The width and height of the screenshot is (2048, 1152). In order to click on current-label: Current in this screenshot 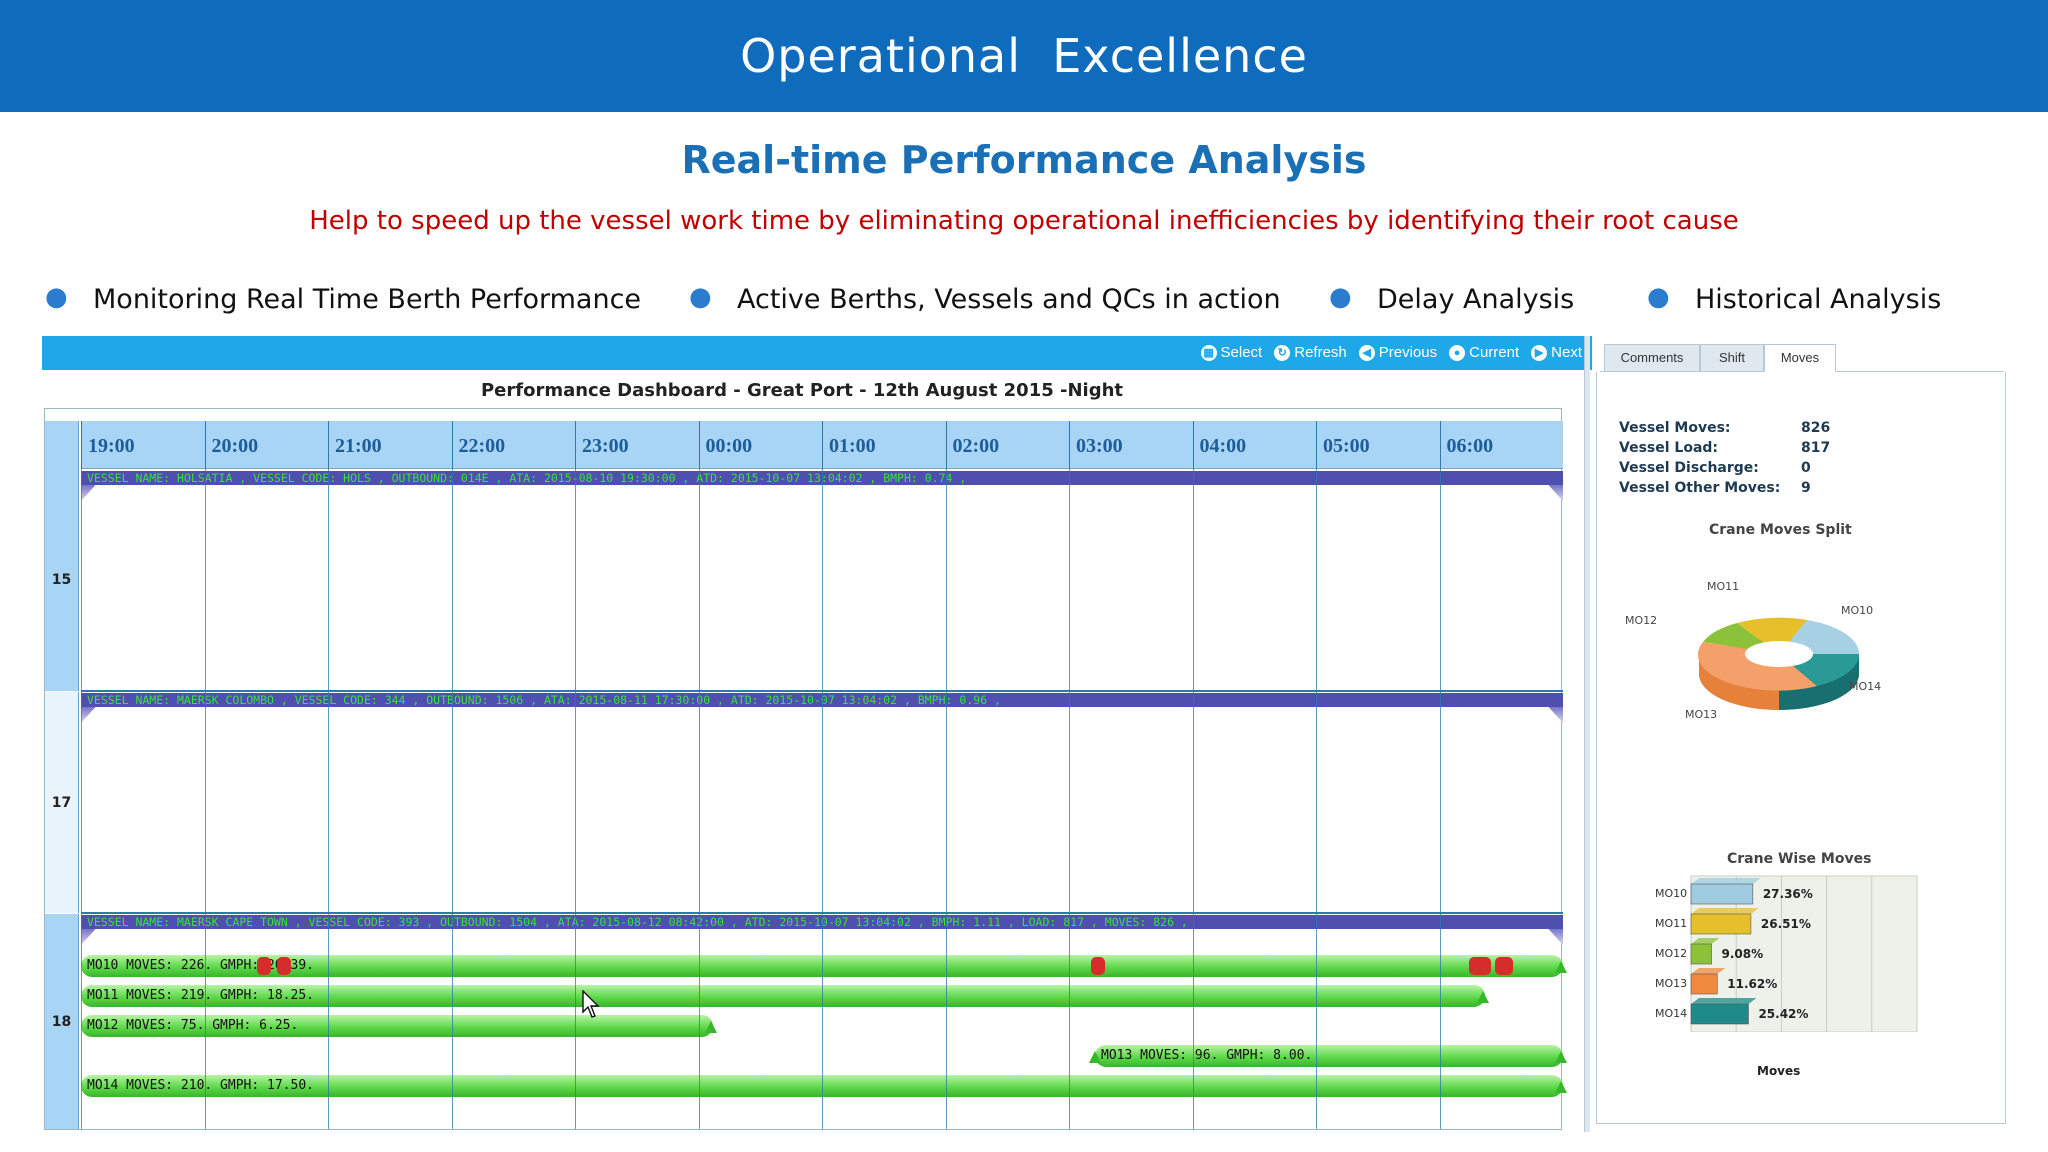, I will do `click(1494, 352)`.